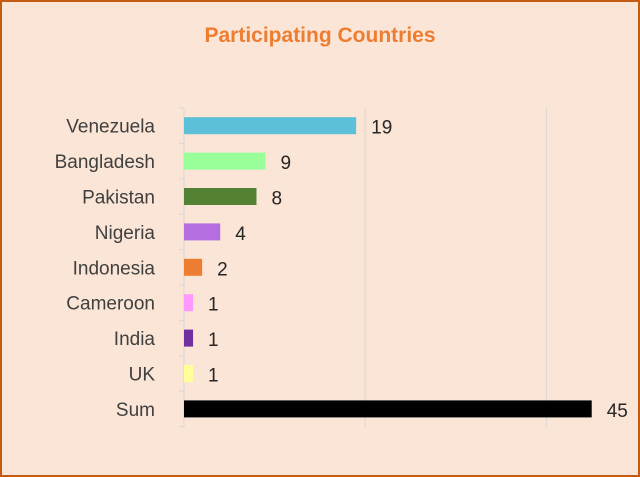 The height and width of the screenshot is (477, 640). What do you see at coordinates (270, 126) in the screenshot?
I see `bar-venezuela` at bounding box center [270, 126].